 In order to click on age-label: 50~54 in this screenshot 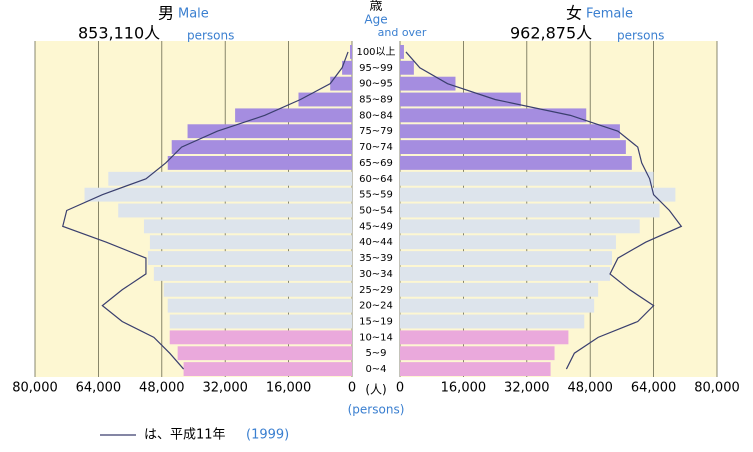, I will do `click(376, 211)`.